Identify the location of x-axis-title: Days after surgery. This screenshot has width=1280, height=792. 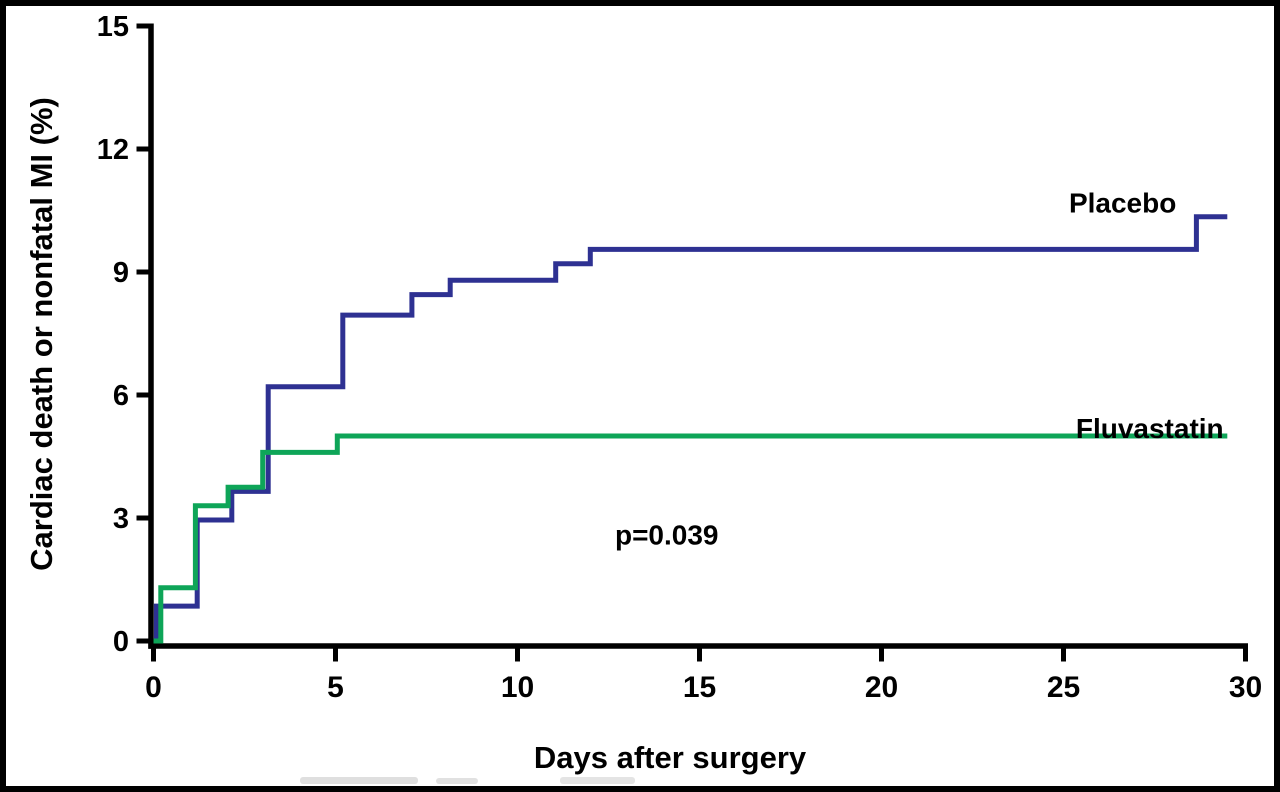
(670, 757).